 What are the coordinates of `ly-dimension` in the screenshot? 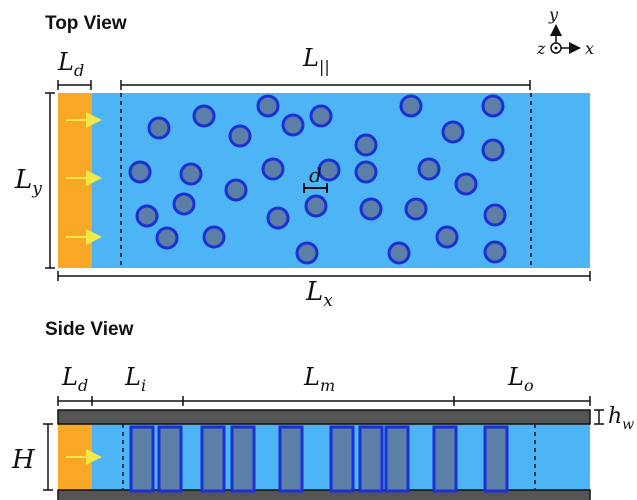 It's located at (50, 180).